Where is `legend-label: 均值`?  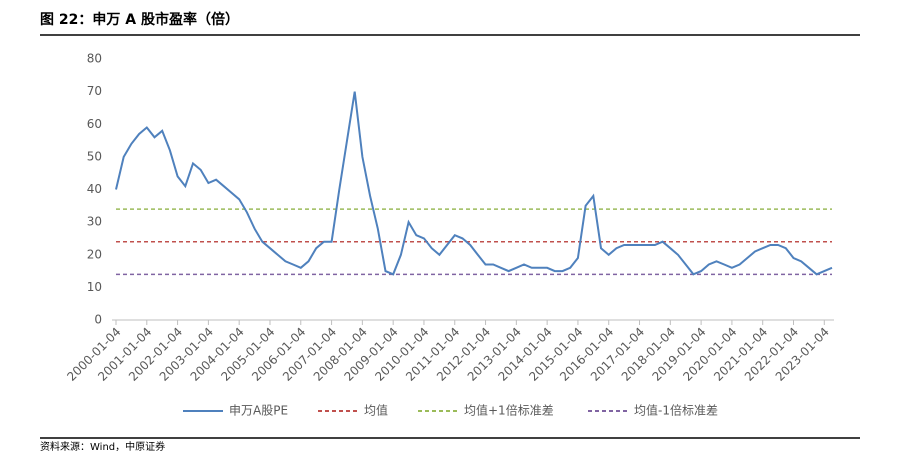 legend-label: 均值 is located at coordinates (376, 410).